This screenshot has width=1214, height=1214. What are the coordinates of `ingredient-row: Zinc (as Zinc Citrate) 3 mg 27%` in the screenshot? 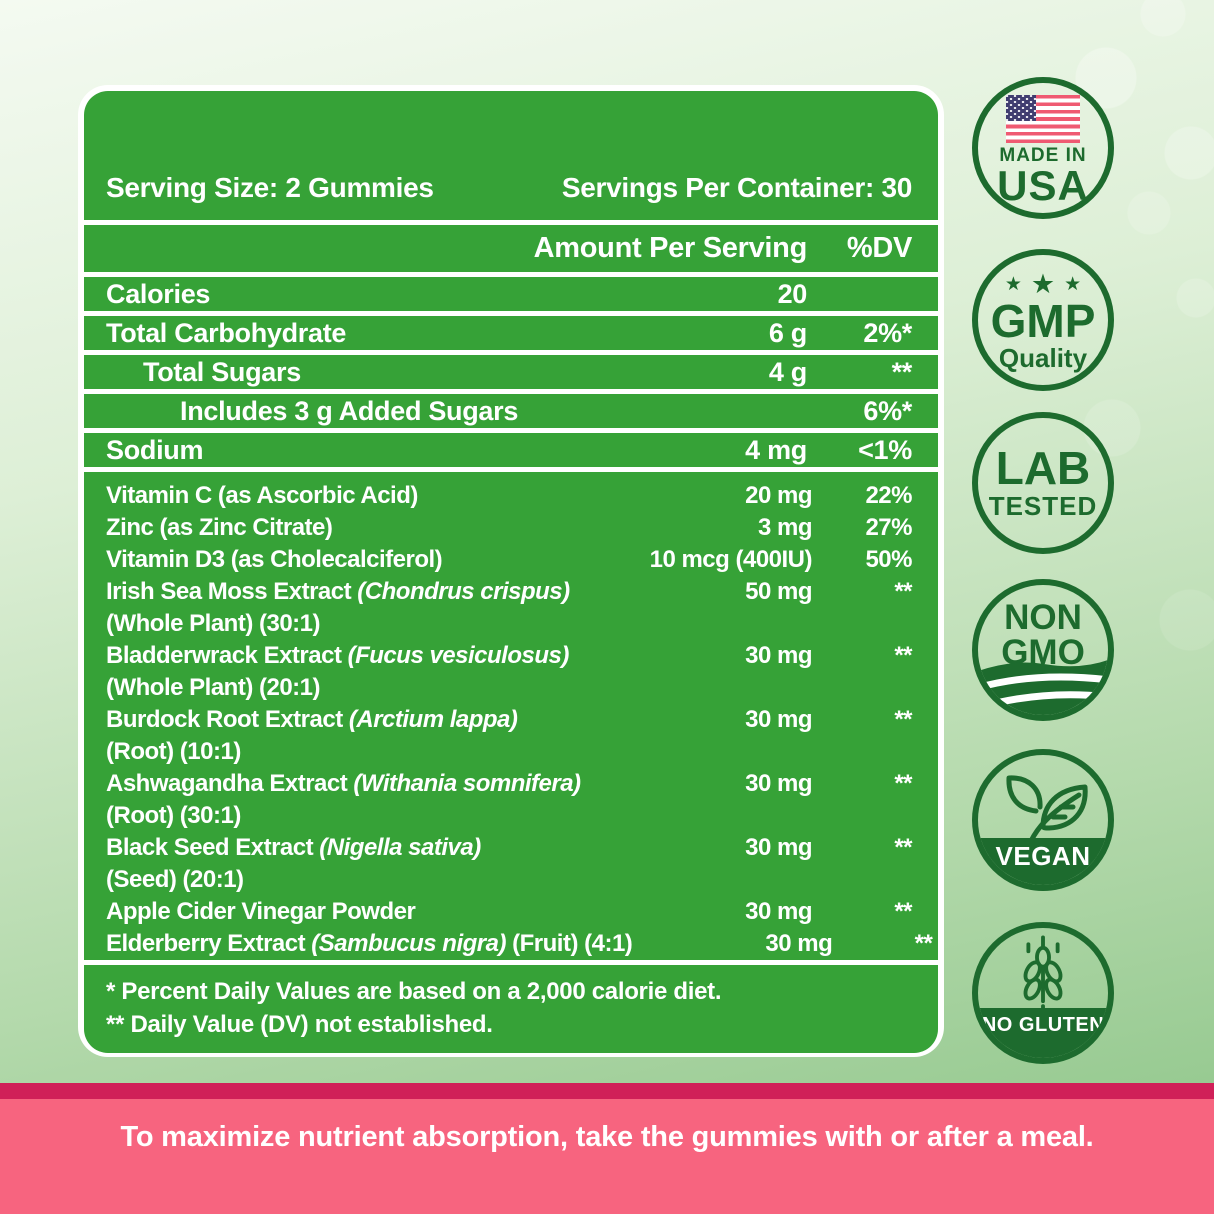 It's located at (509, 528).